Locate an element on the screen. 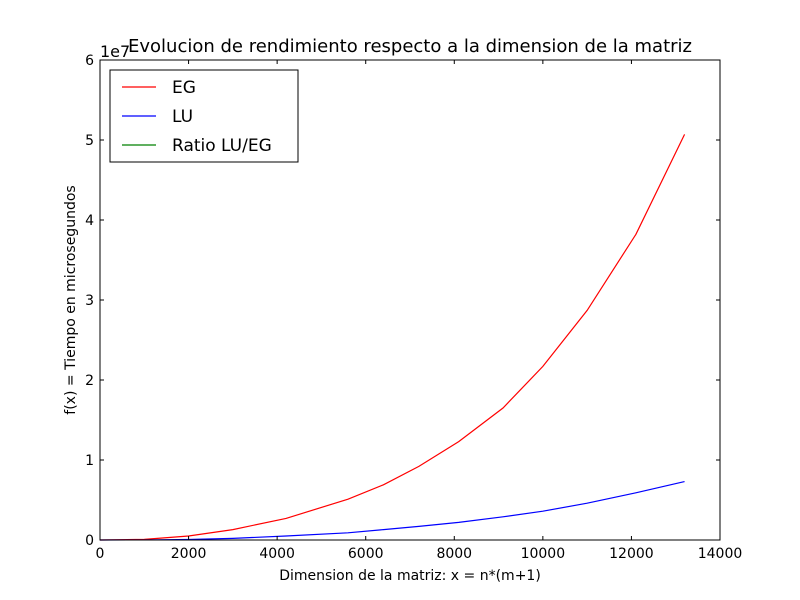 The width and height of the screenshot is (800, 600). y-tick-label: 1 is located at coordinates (89, 461).